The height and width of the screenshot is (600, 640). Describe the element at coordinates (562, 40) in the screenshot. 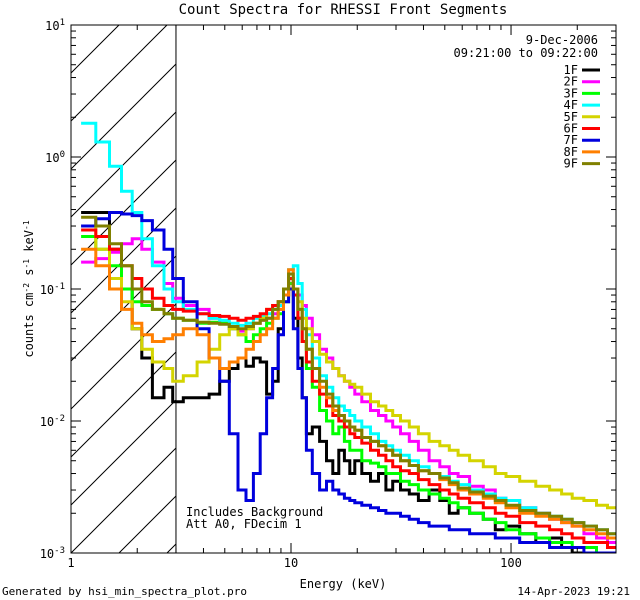

I see `legend-date: 9-Dec-2006` at that location.